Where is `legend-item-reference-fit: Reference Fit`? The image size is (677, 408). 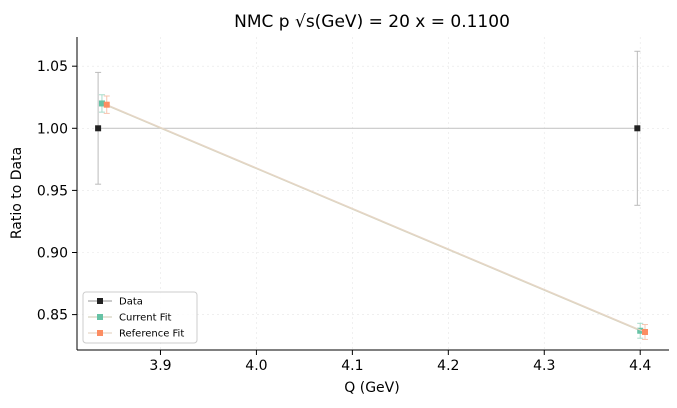 legend-item-reference-fit: Reference Fit is located at coordinates (136, 334).